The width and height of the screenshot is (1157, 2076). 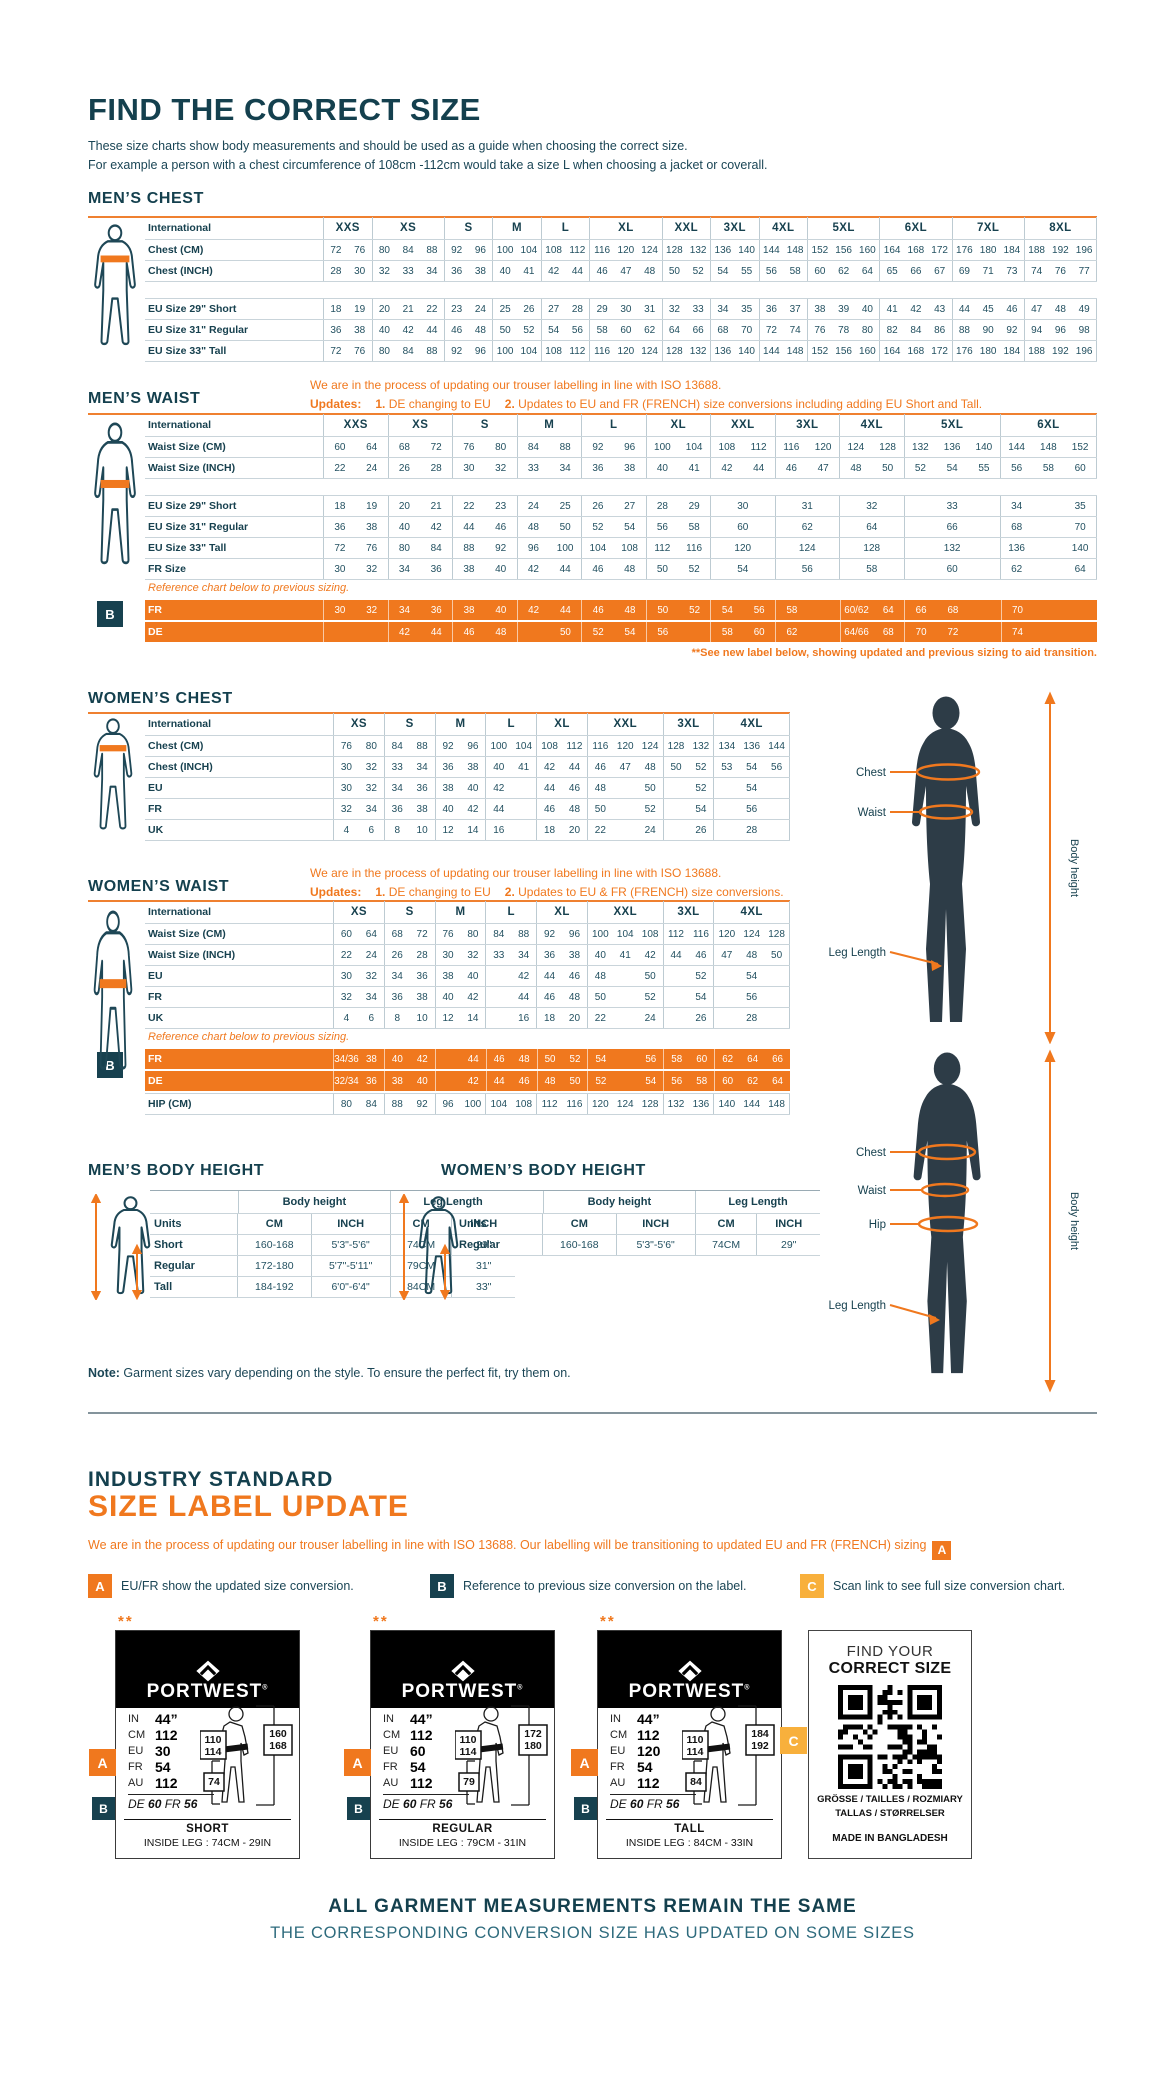 I want to click on cell: 10, so click(x=422, y=830).